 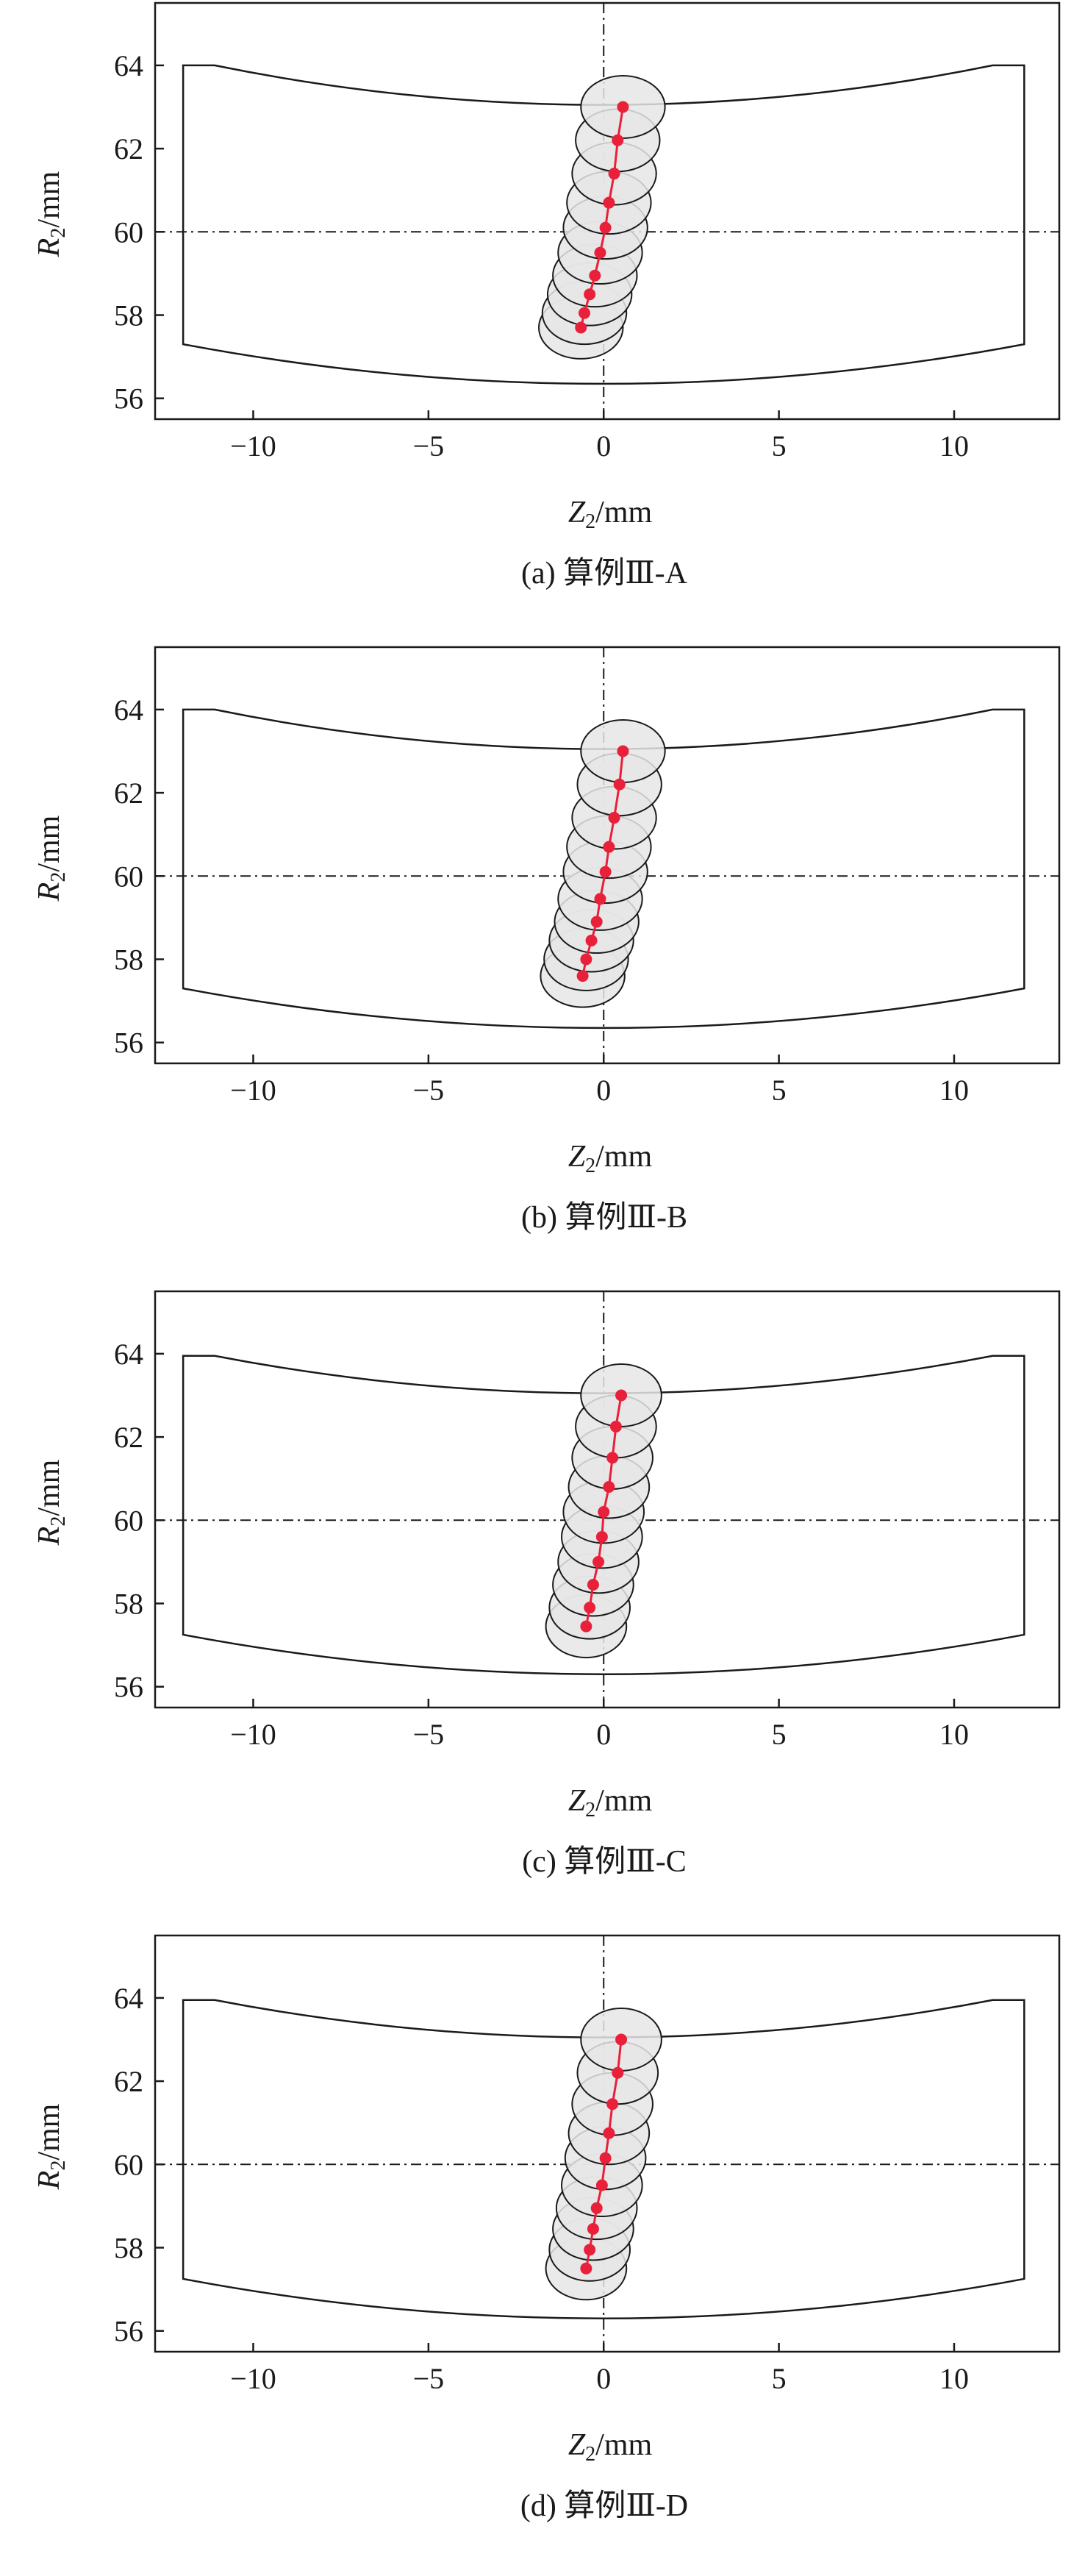 I want to click on panel-caption: (d) 算例Ⅲ-D, so click(x=604, y=2506).